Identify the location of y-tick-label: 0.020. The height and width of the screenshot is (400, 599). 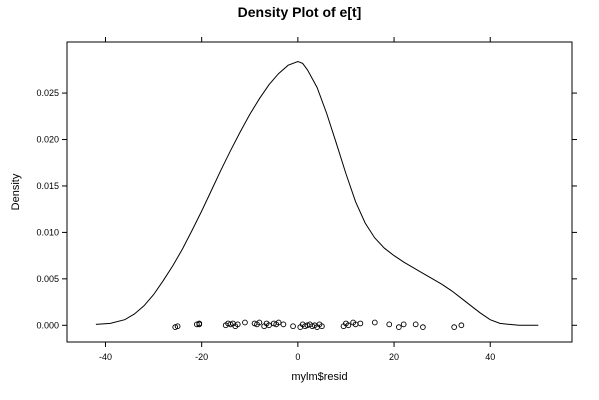
(47, 140).